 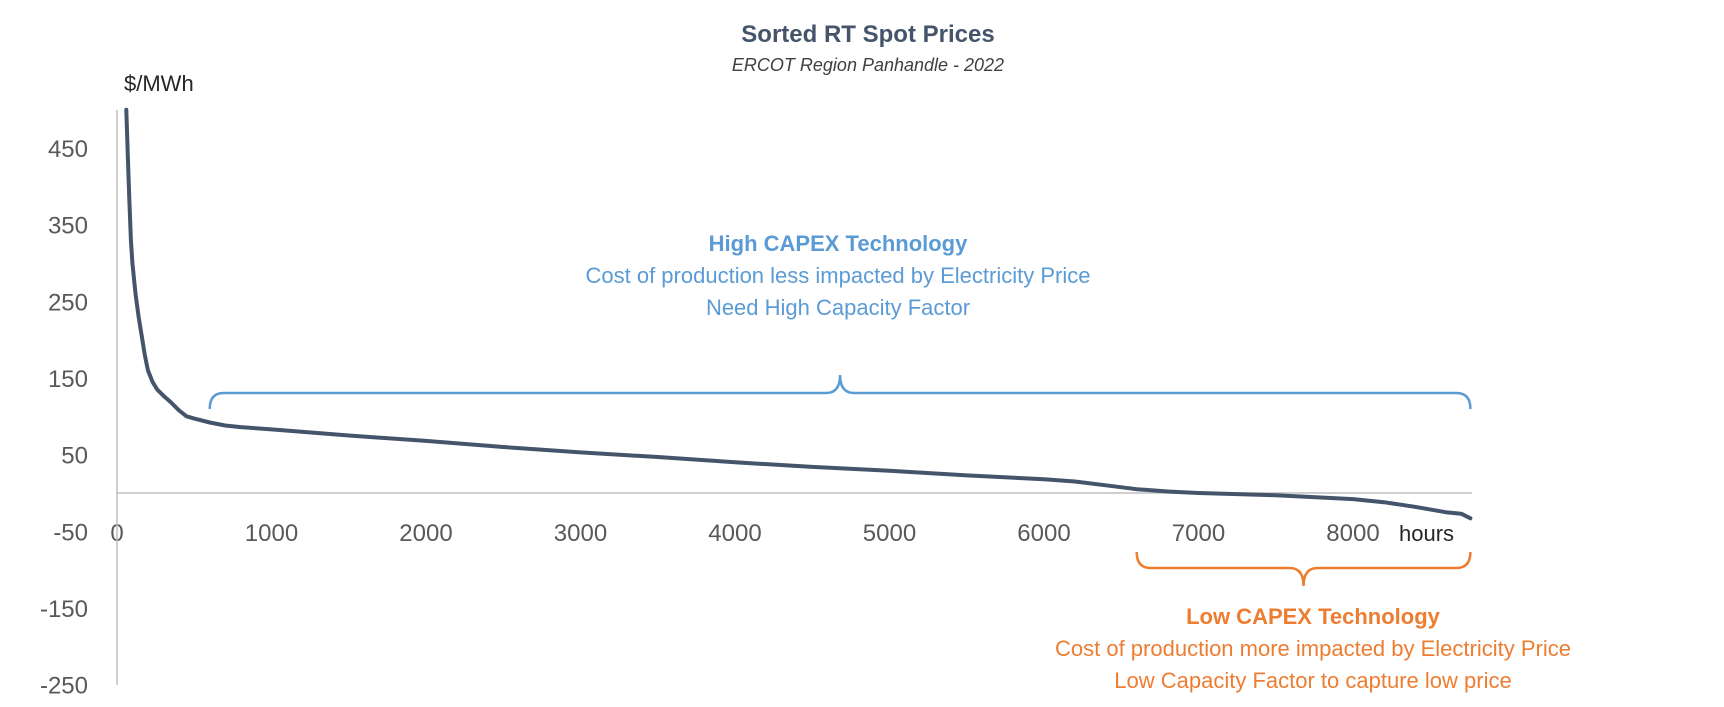 What do you see at coordinates (1426, 533) in the screenshot?
I see `x-axis-unit-label: hours` at bounding box center [1426, 533].